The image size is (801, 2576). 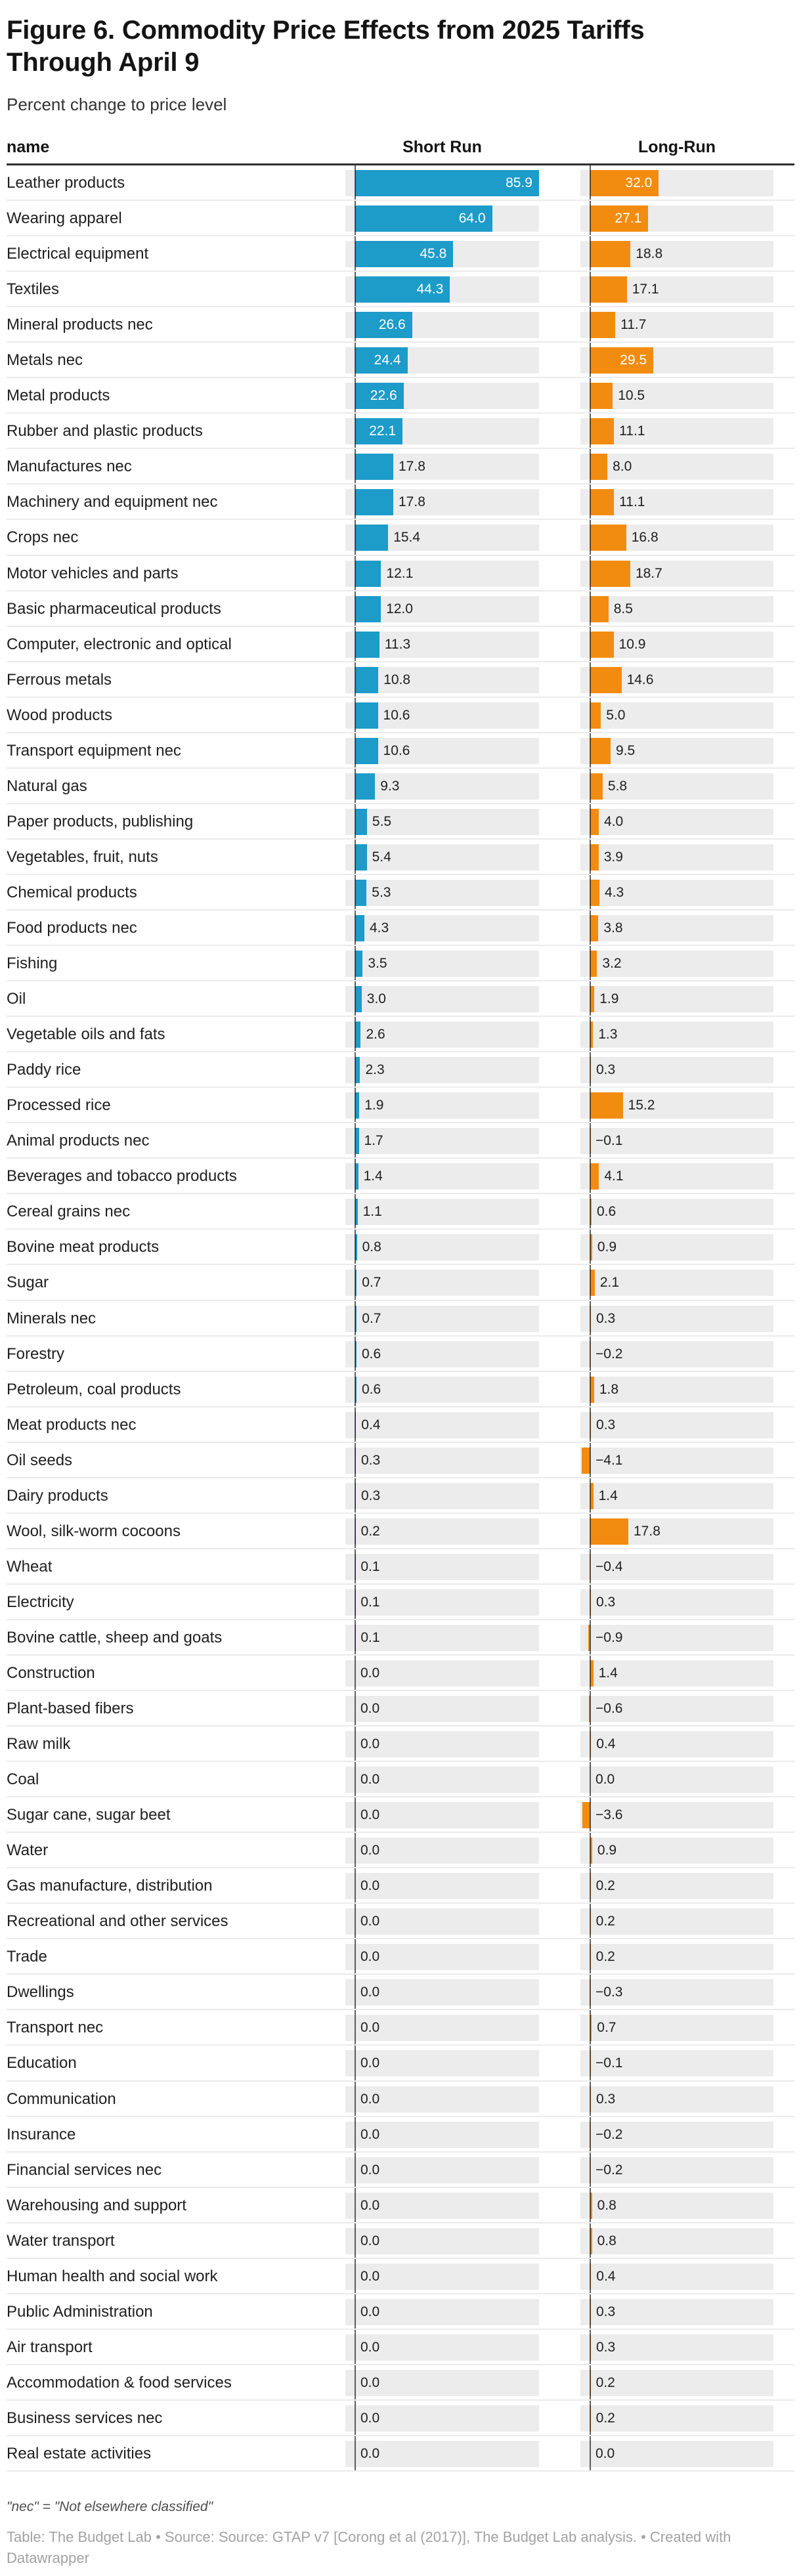 I want to click on lr-value: −0.6, so click(x=609, y=1709).